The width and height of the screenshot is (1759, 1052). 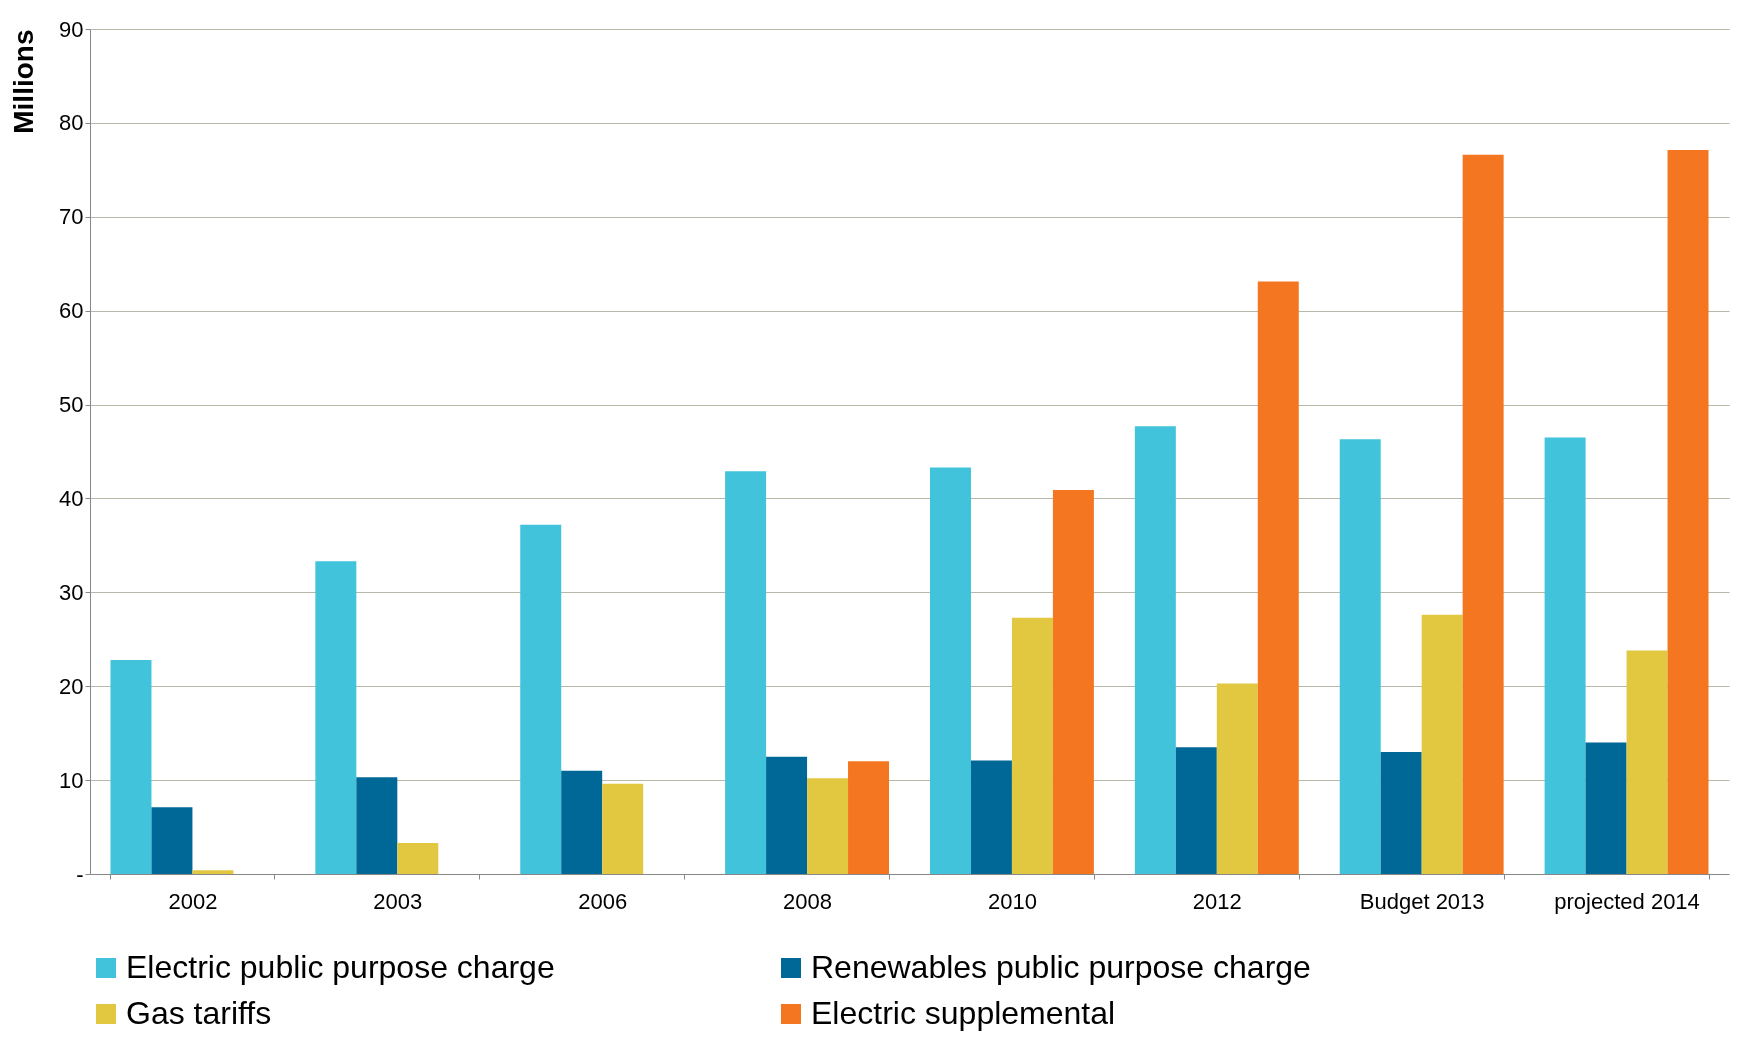 I want to click on legend-label: Electric supplemental, so click(x=963, y=1013).